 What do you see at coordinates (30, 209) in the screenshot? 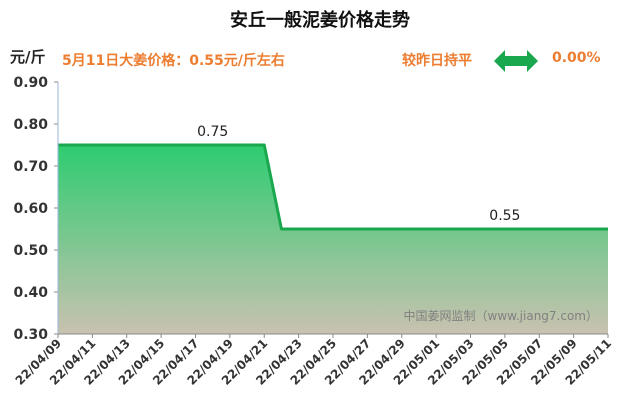
I see `y-tick-label: 0.60` at bounding box center [30, 209].